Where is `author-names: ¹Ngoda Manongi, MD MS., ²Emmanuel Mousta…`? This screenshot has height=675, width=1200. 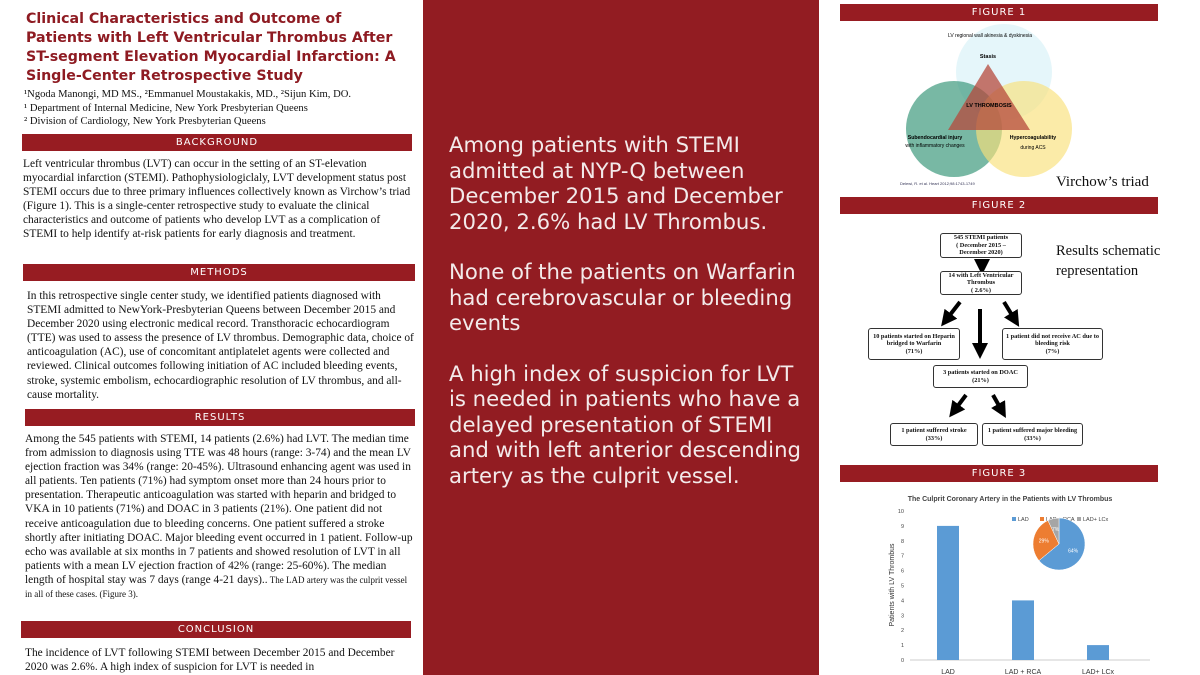 author-names: ¹Ngoda Manongi, MD MS., ²Emmanuel Mousta… is located at coordinates (188, 94).